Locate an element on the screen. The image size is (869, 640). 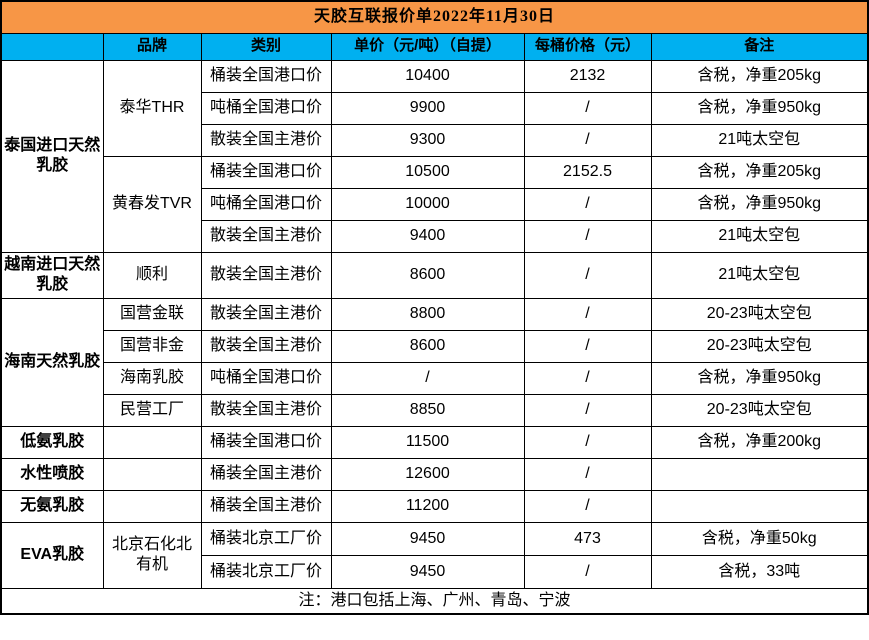
report-title: 天胶互联报价单2022年11月30日 is located at coordinates (434, 17).